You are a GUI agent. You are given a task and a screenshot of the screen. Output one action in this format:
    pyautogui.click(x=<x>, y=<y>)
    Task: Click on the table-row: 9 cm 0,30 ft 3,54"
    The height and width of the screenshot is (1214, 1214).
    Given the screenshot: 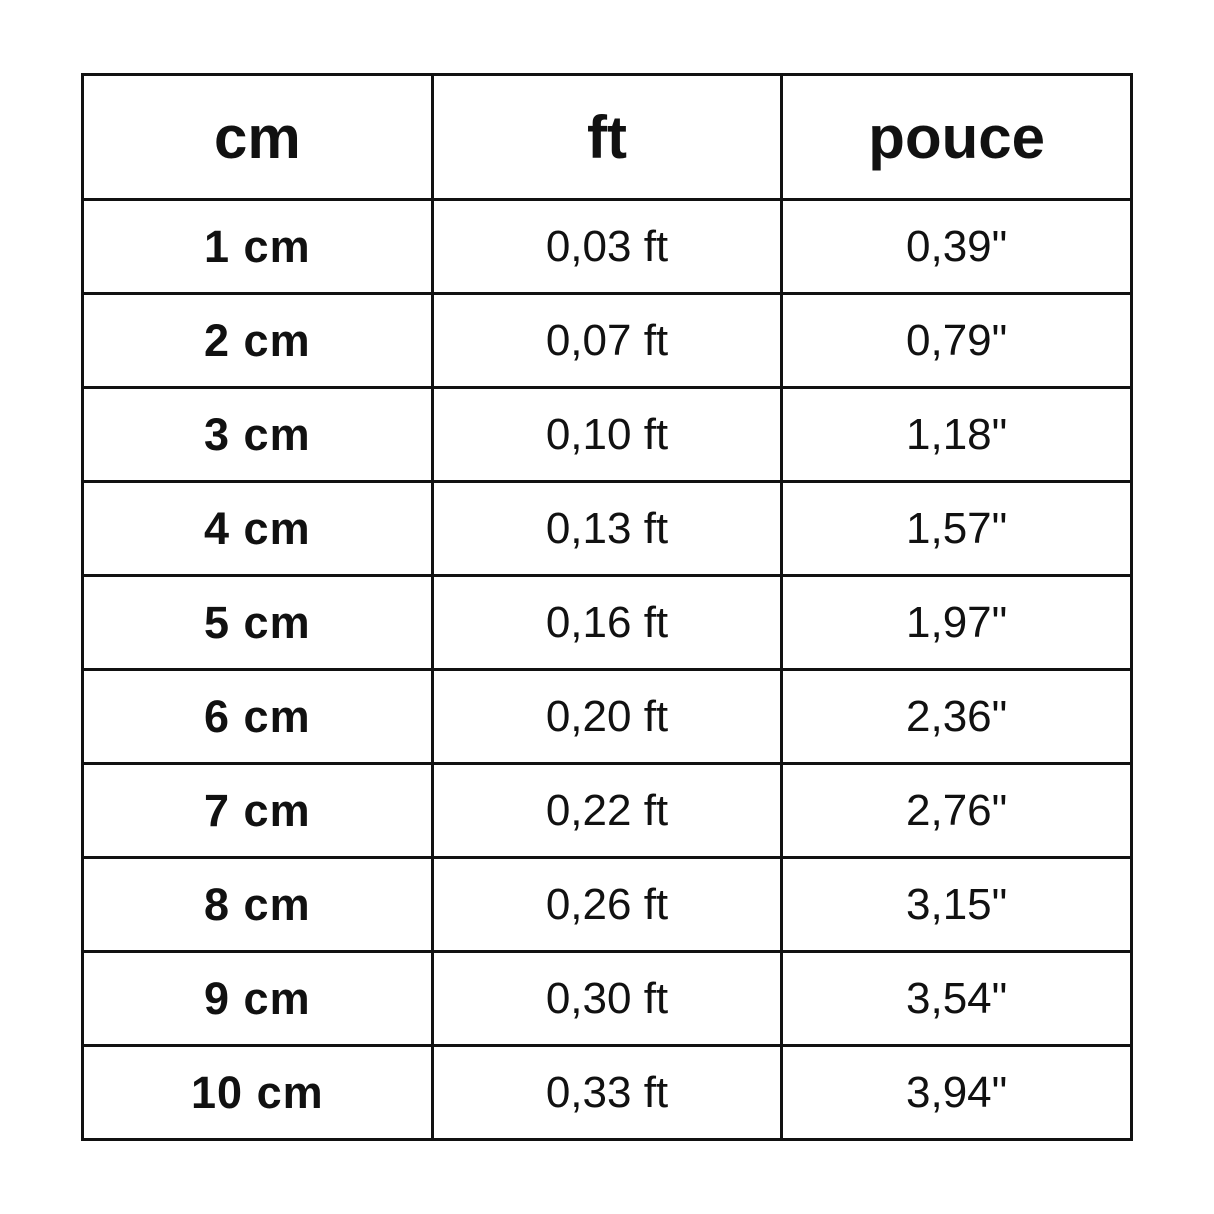 What is the action you would take?
    pyautogui.click(x=607, y=998)
    